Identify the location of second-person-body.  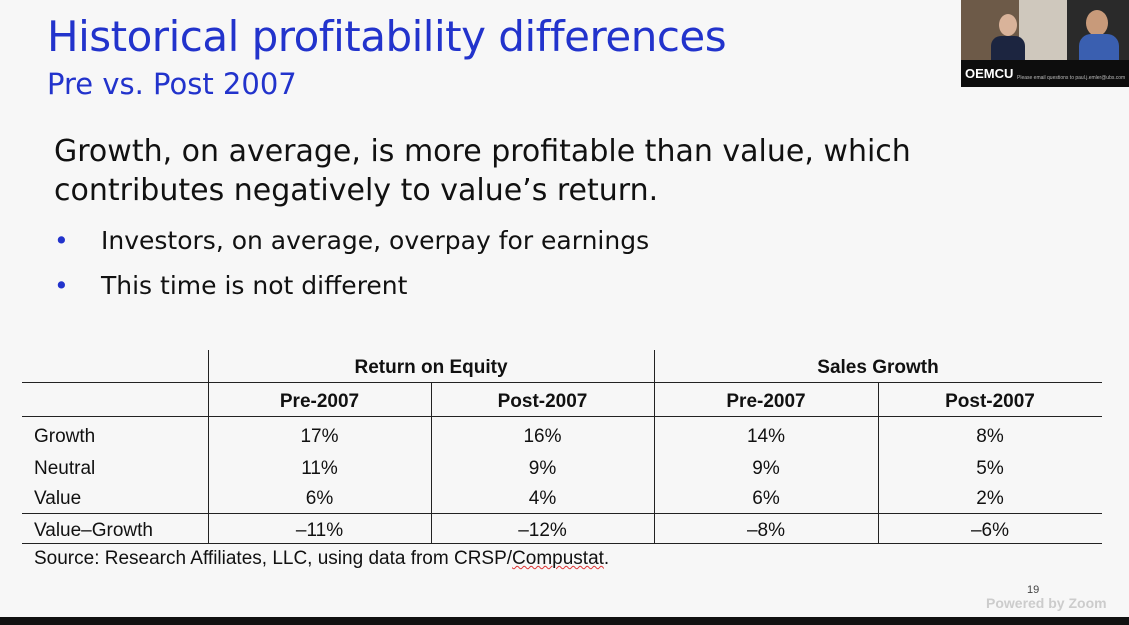
(1099, 47).